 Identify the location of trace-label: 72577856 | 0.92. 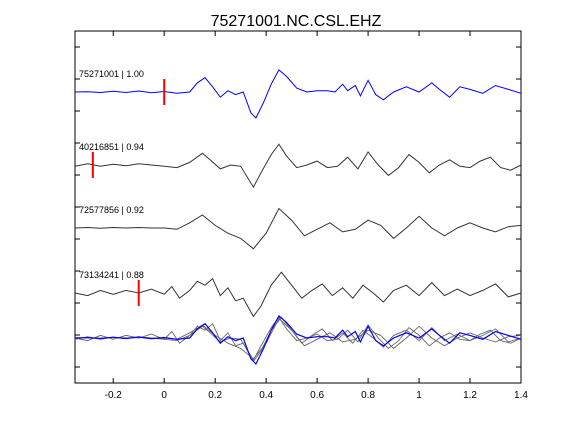
(111, 210).